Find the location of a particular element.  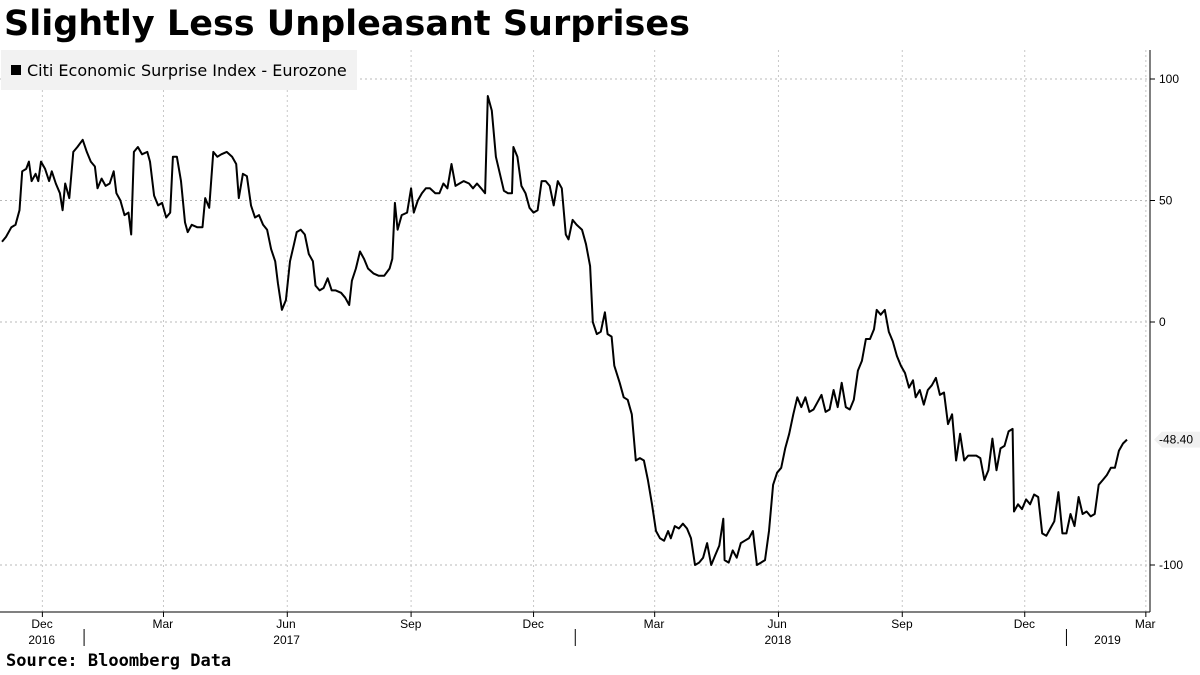

year-label: 2016 is located at coordinates (41, 640).